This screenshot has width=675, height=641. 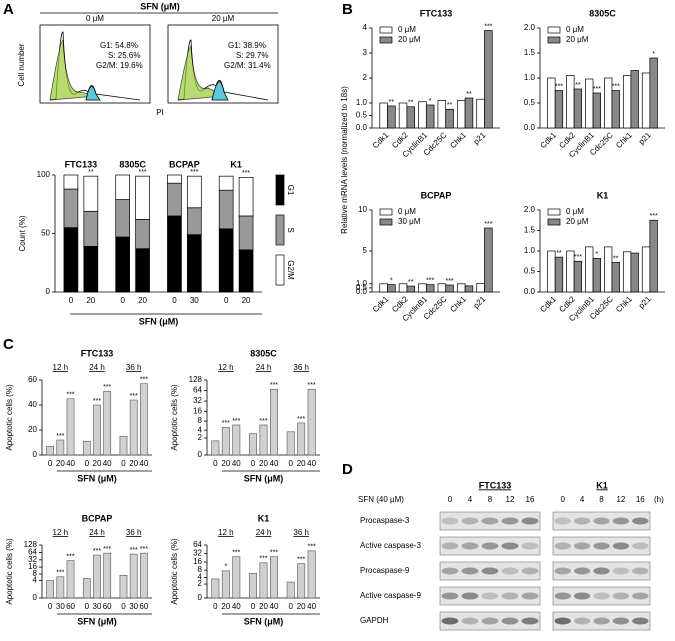 What do you see at coordinates (562, 499) in the screenshot?
I see `blot-time: 0` at bounding box center [562, 499].